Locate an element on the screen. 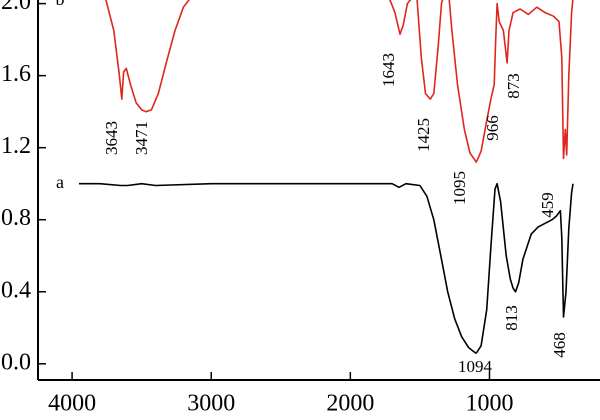  x-tick-label: 1000 is located at coordinates (489, 404).